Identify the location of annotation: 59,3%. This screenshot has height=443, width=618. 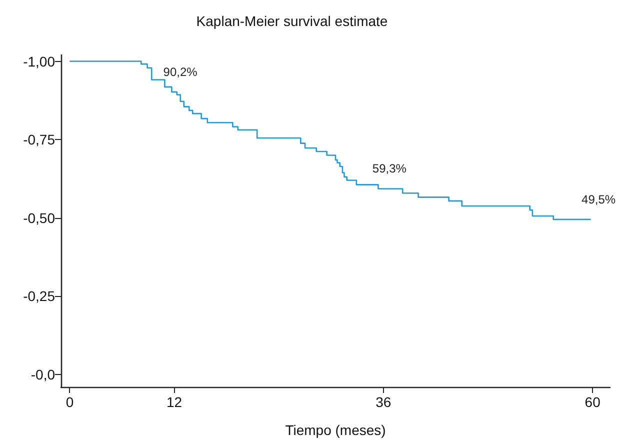
(389, 169).